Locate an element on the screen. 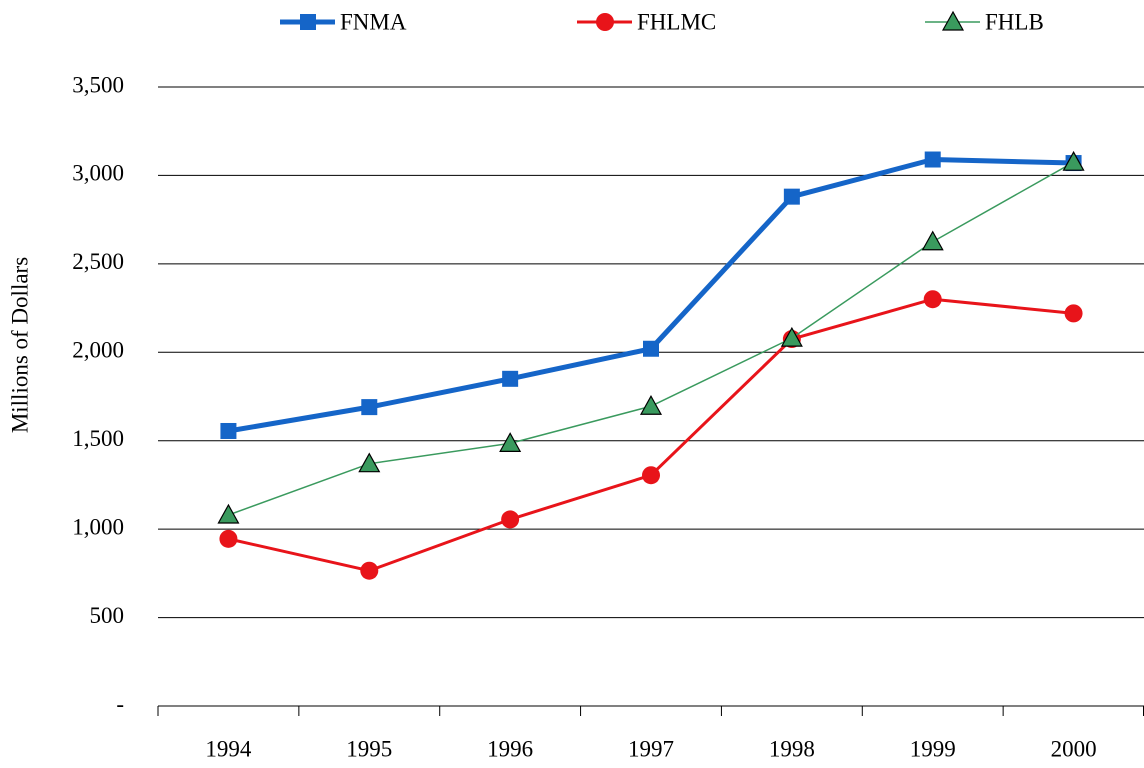 This screenshot has height=768, width=1144. y-tick-label: 1,500 is located at coordinates (98, 438).